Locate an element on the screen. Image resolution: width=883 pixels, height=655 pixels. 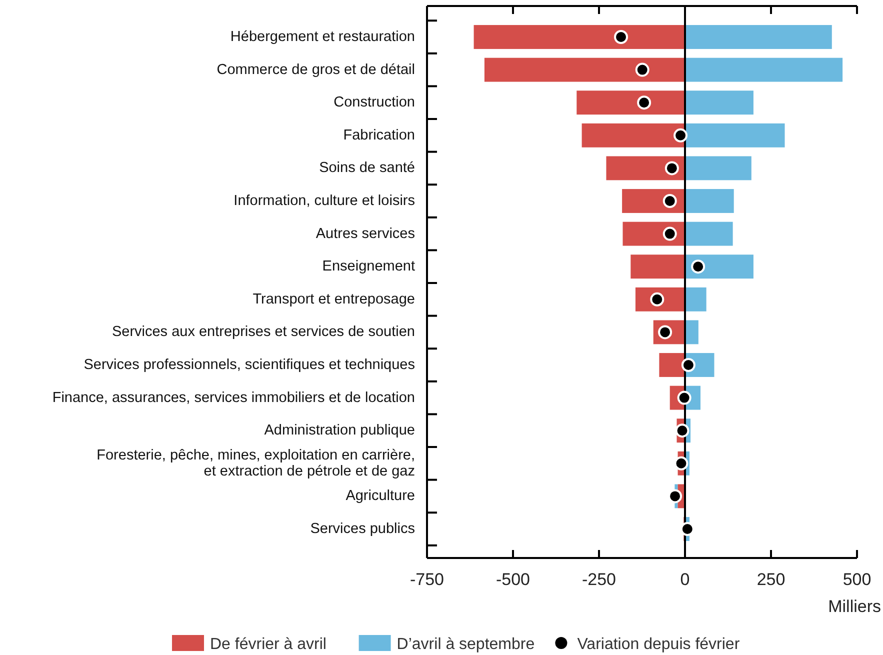
x-tick-label: 250 is located at coordinates (771, 579).